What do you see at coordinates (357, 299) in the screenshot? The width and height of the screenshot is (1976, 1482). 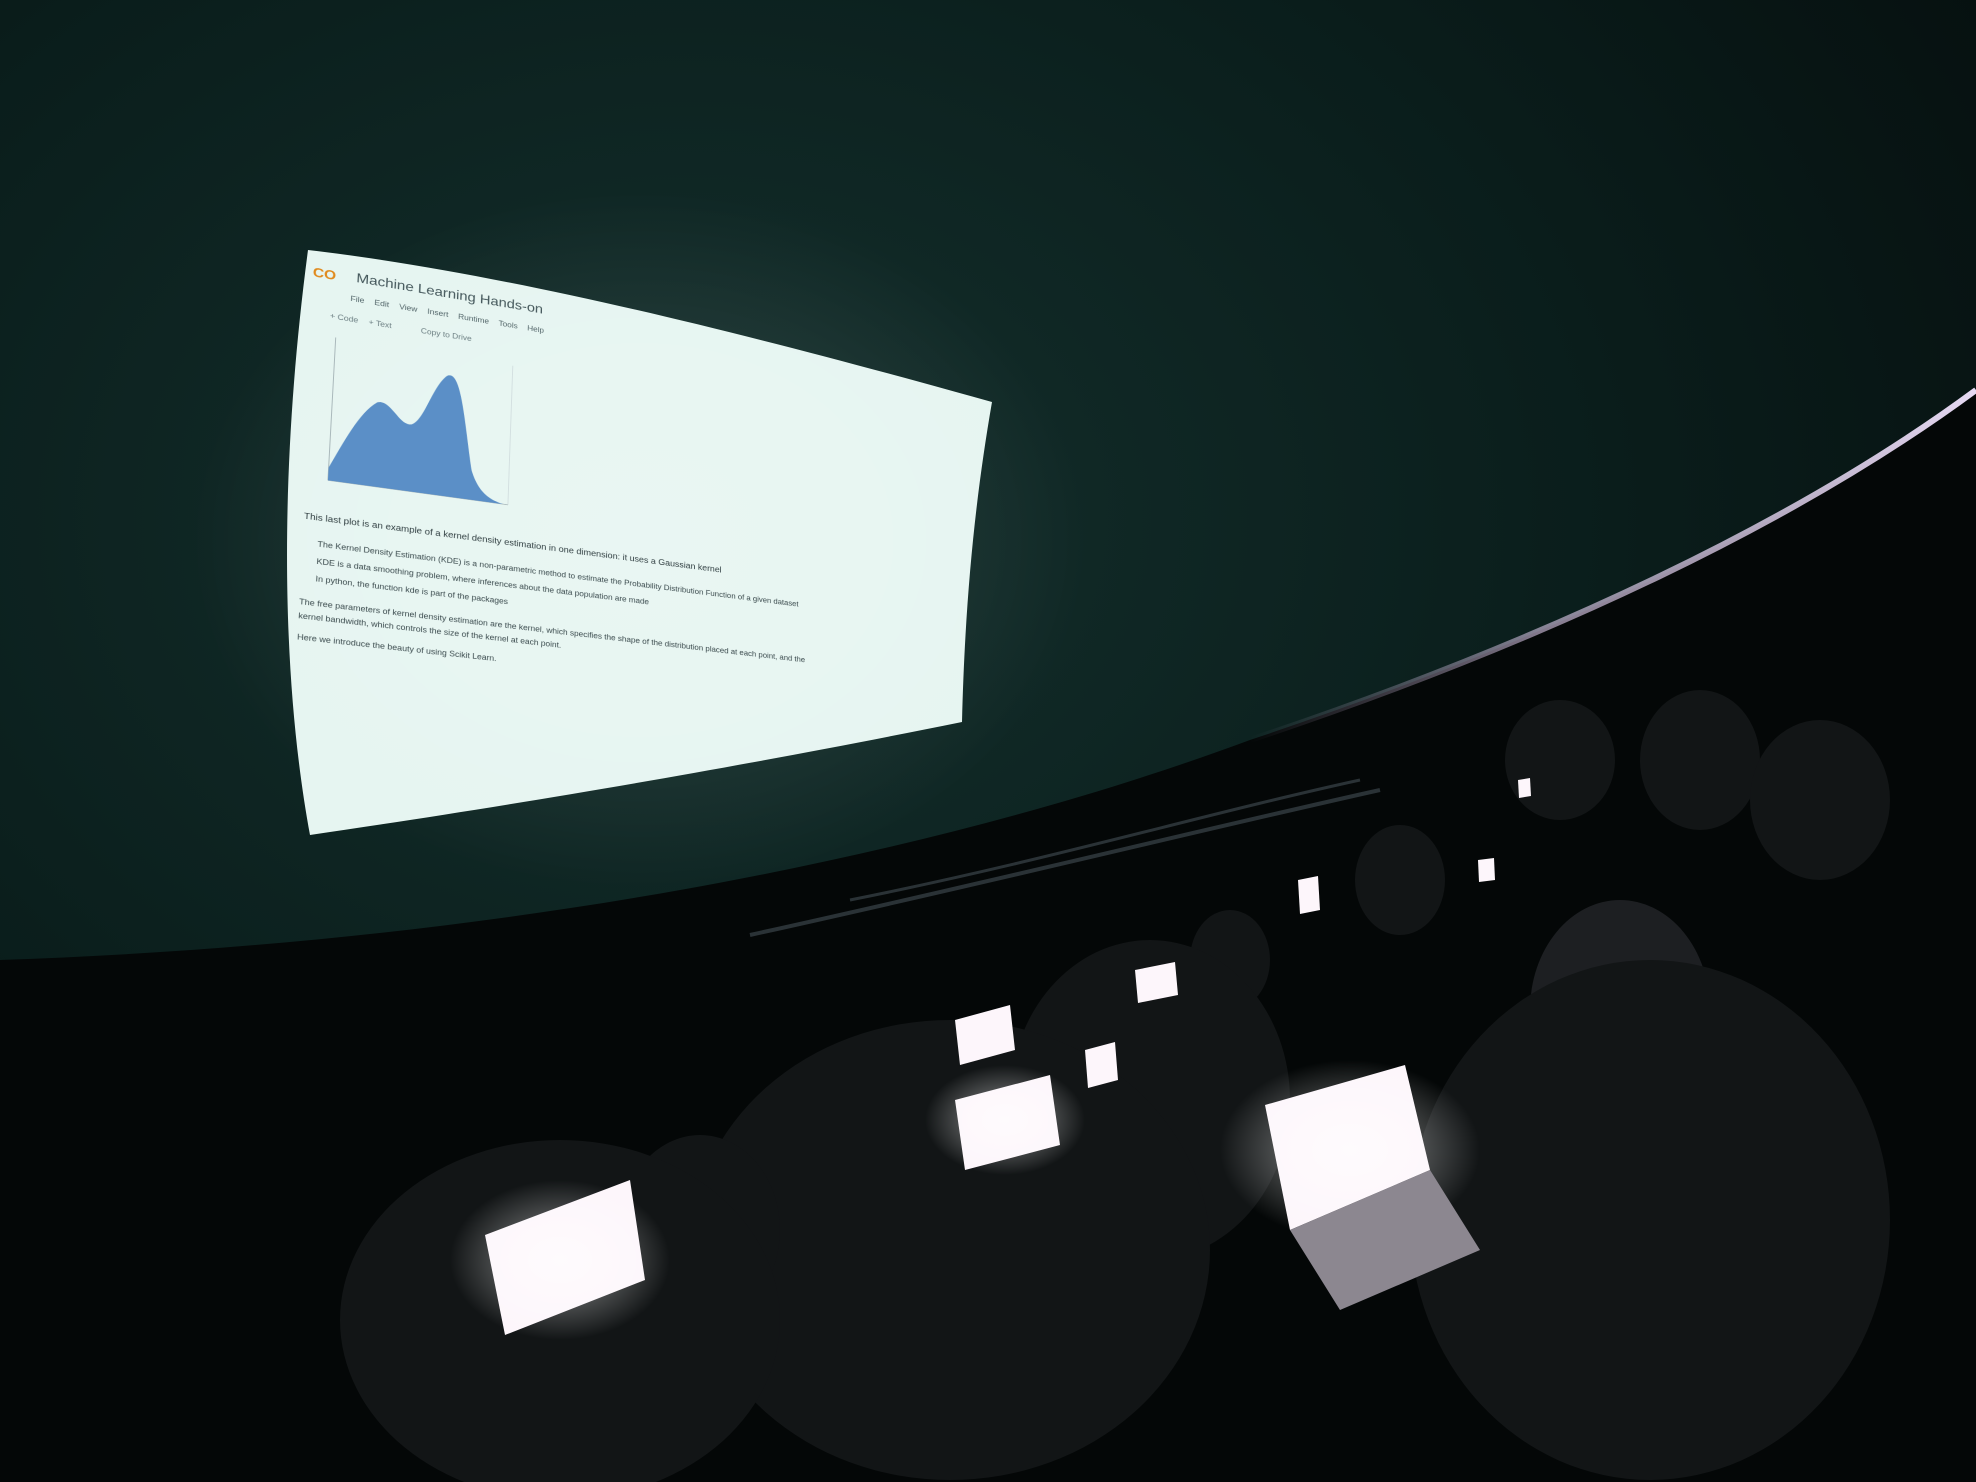 I see `menu-file: File` at bounding box center [357, 299].